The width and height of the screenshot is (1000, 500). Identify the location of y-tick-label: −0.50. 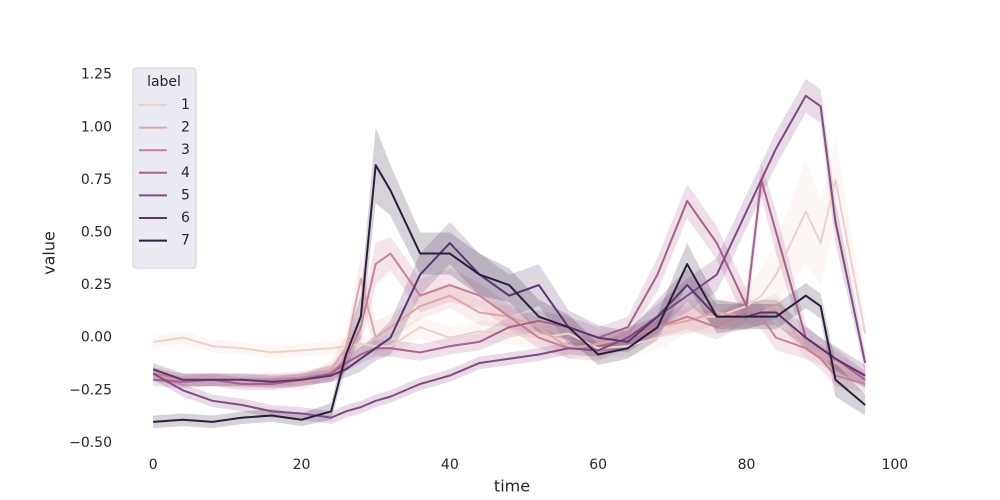
(90, 443).